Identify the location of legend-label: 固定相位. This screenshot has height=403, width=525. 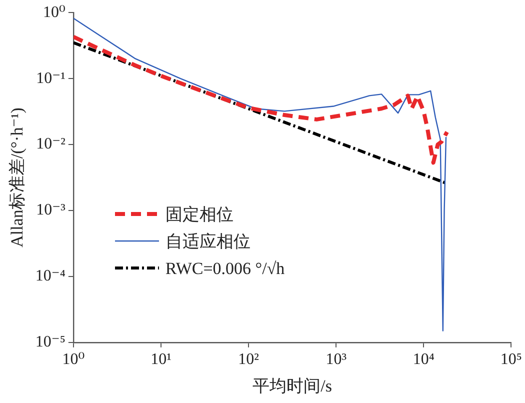
(199, 215).